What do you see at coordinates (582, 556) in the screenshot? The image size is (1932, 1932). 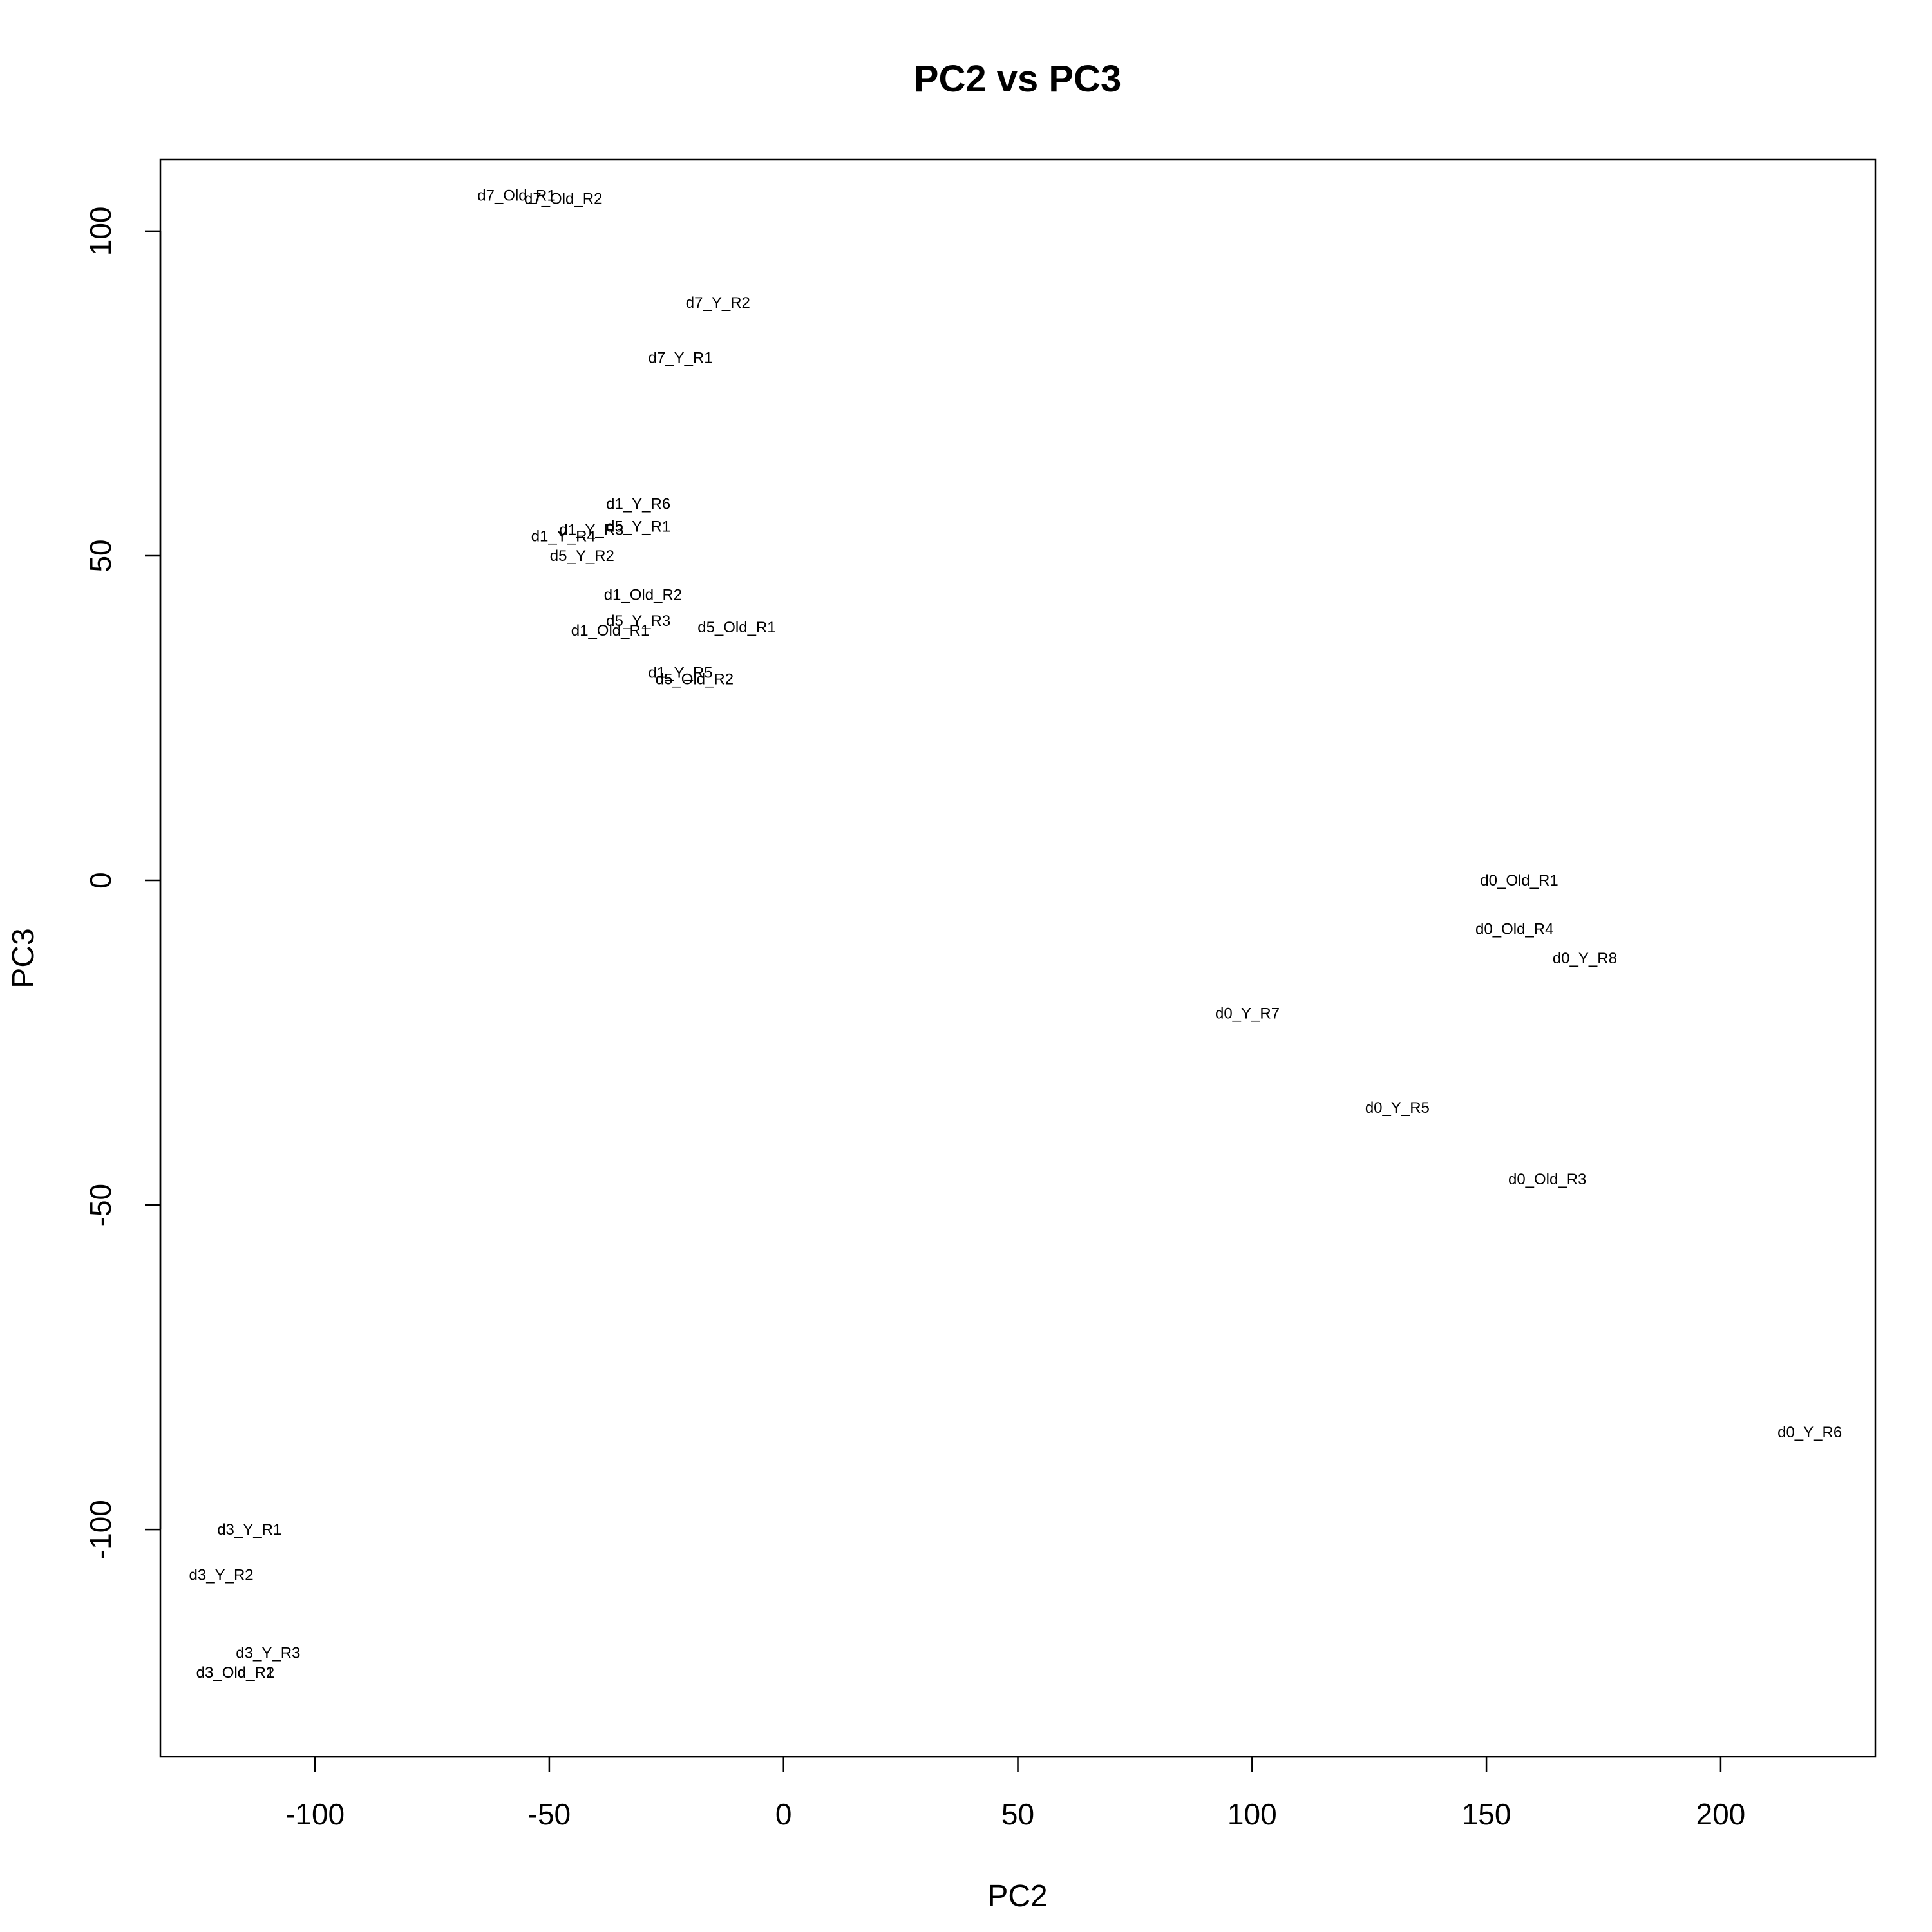 I see `point-label: d5_Y_R2` at bounding box center [582, 556].